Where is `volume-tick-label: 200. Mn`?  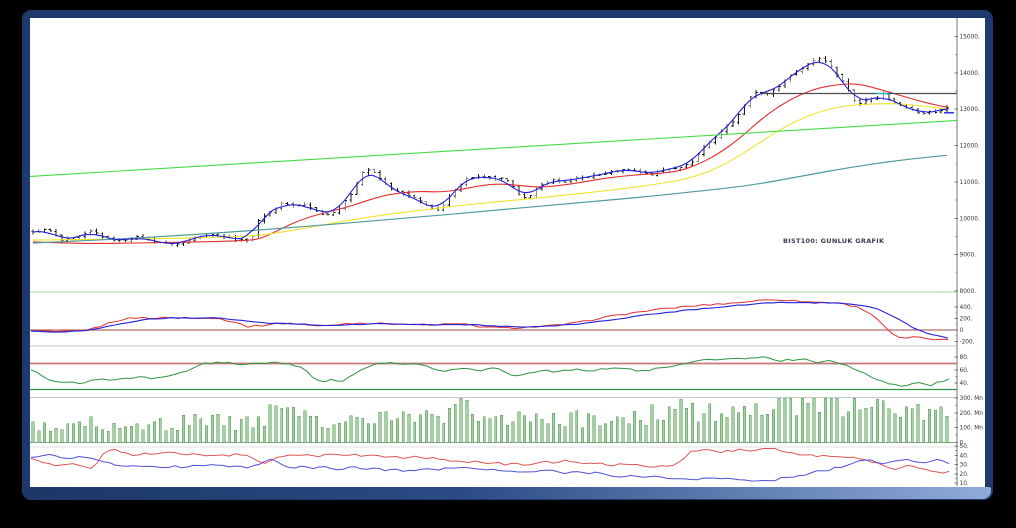 volume-tick-label: 200. Mn is located at coordinates (972, 414).